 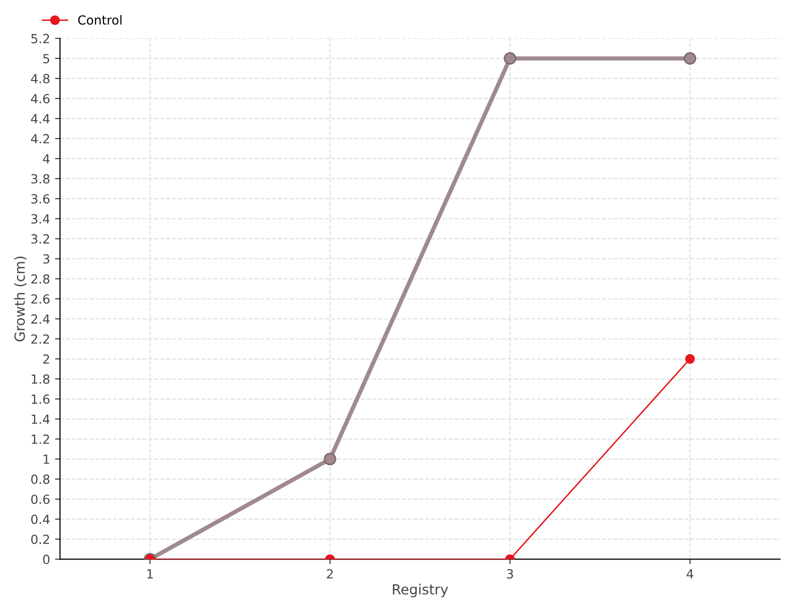 I want to click on y-tick-label: 5.2, so click(x=40, y=39).